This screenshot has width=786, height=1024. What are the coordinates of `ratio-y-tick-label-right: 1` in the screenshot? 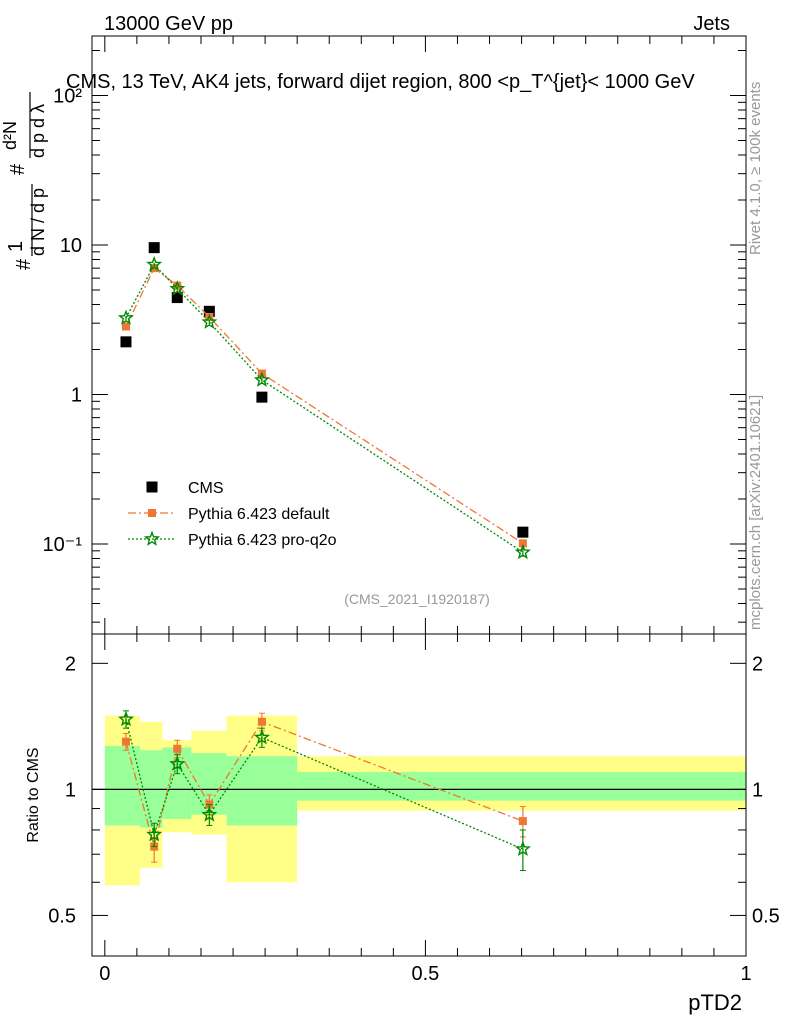 It's located at (757, 790).